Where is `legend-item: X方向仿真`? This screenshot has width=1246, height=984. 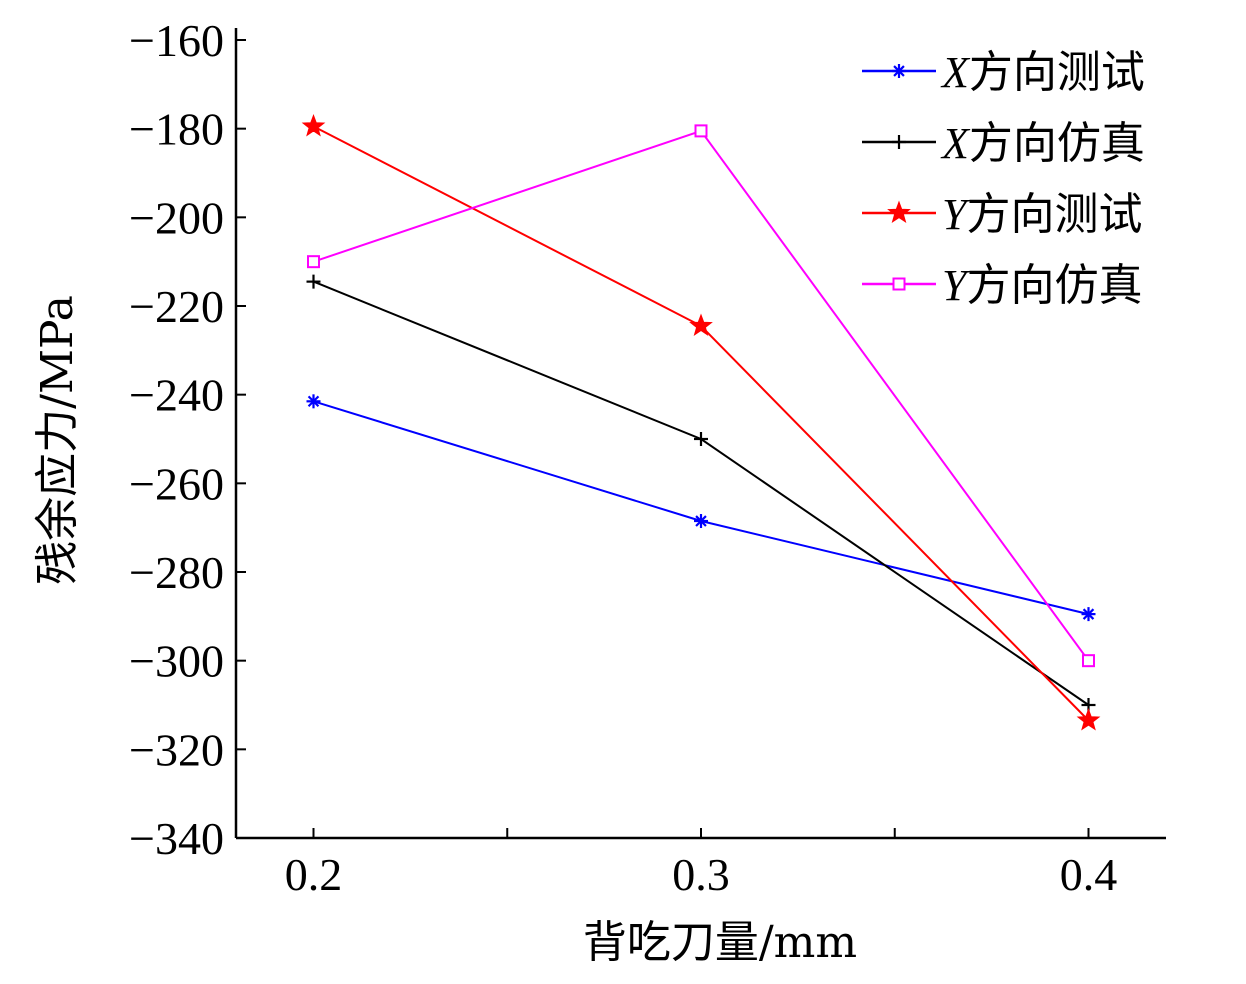 legend-item: X方向仿真 is located at coordinates (1003, 143).